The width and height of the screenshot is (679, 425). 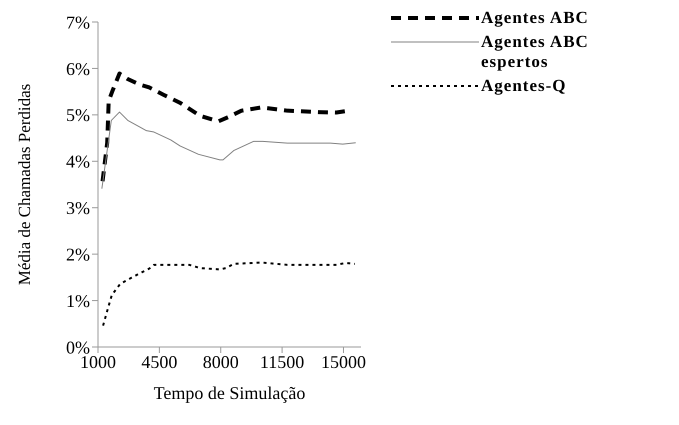 I want to click on x-tick-label: 8000, so click(x=220, y=362).